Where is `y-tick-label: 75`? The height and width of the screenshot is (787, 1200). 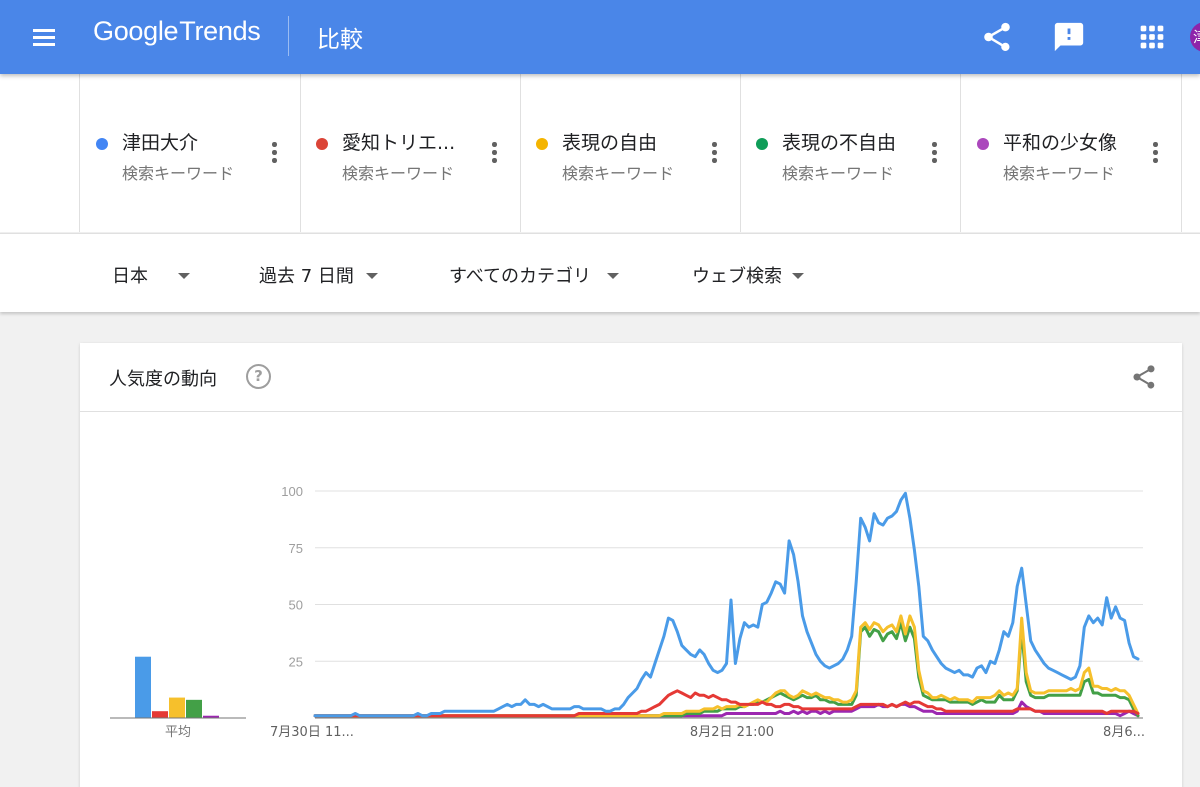 y-tick-label: 75 is located at coordinates (296, 548).